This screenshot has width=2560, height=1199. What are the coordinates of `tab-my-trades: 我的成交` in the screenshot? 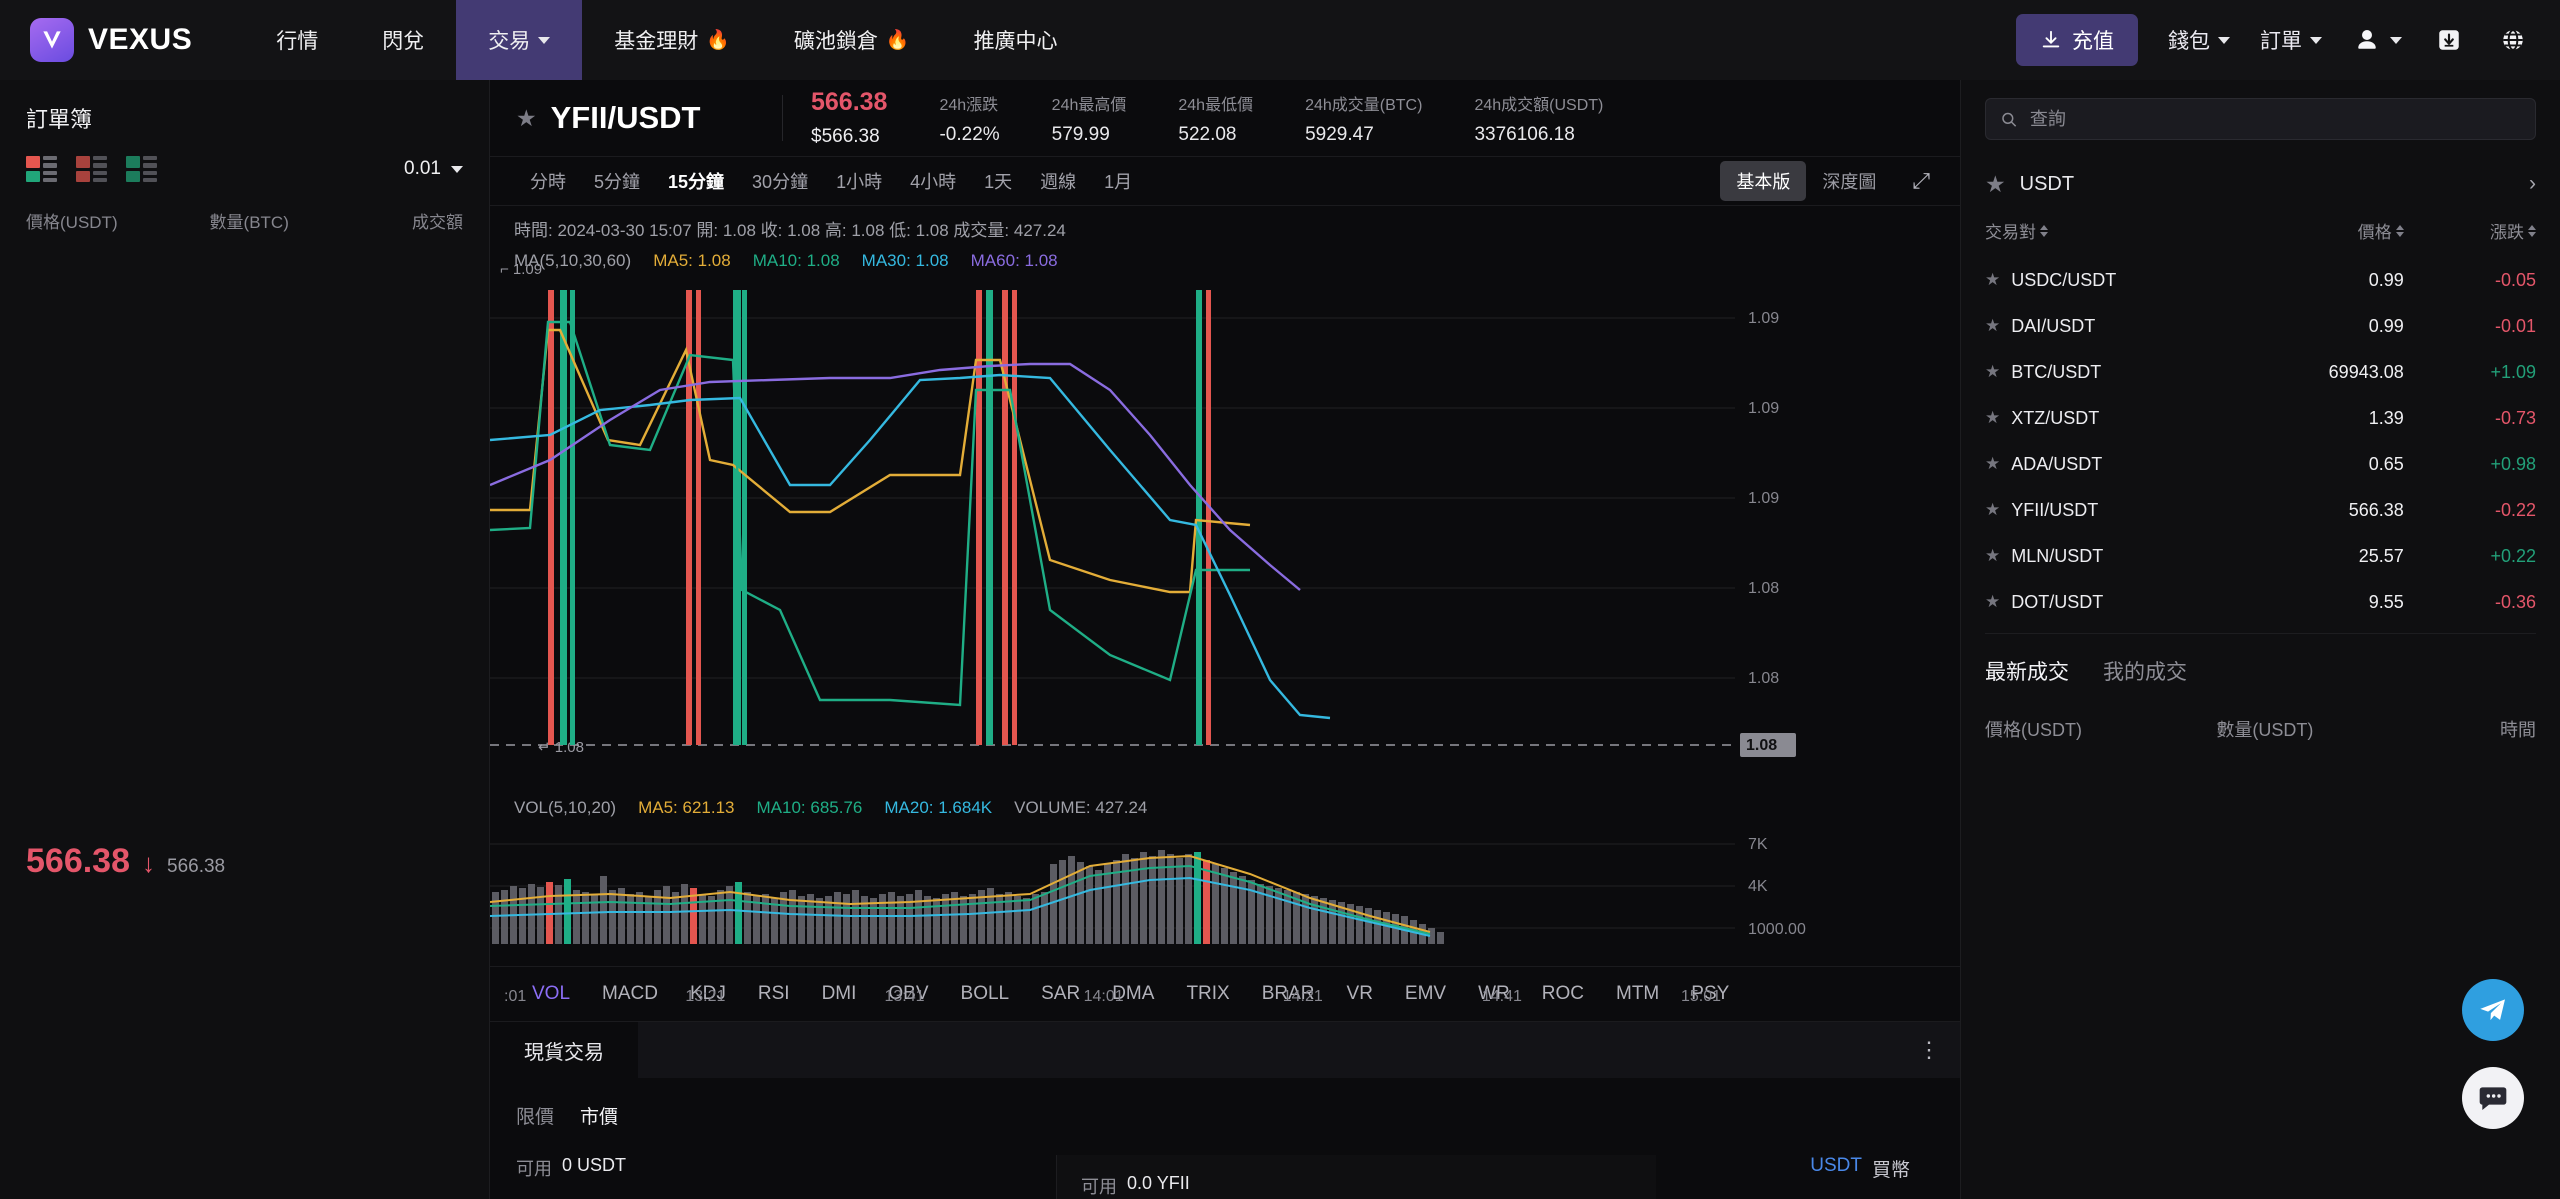 It's located at (2145, 672).